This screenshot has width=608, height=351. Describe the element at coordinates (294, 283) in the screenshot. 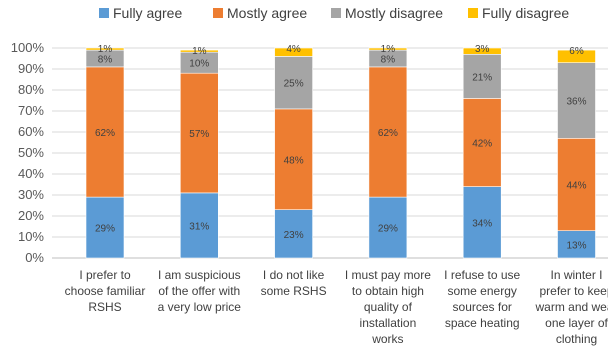

I see `category-label: I do not like some RSHS` at that location.